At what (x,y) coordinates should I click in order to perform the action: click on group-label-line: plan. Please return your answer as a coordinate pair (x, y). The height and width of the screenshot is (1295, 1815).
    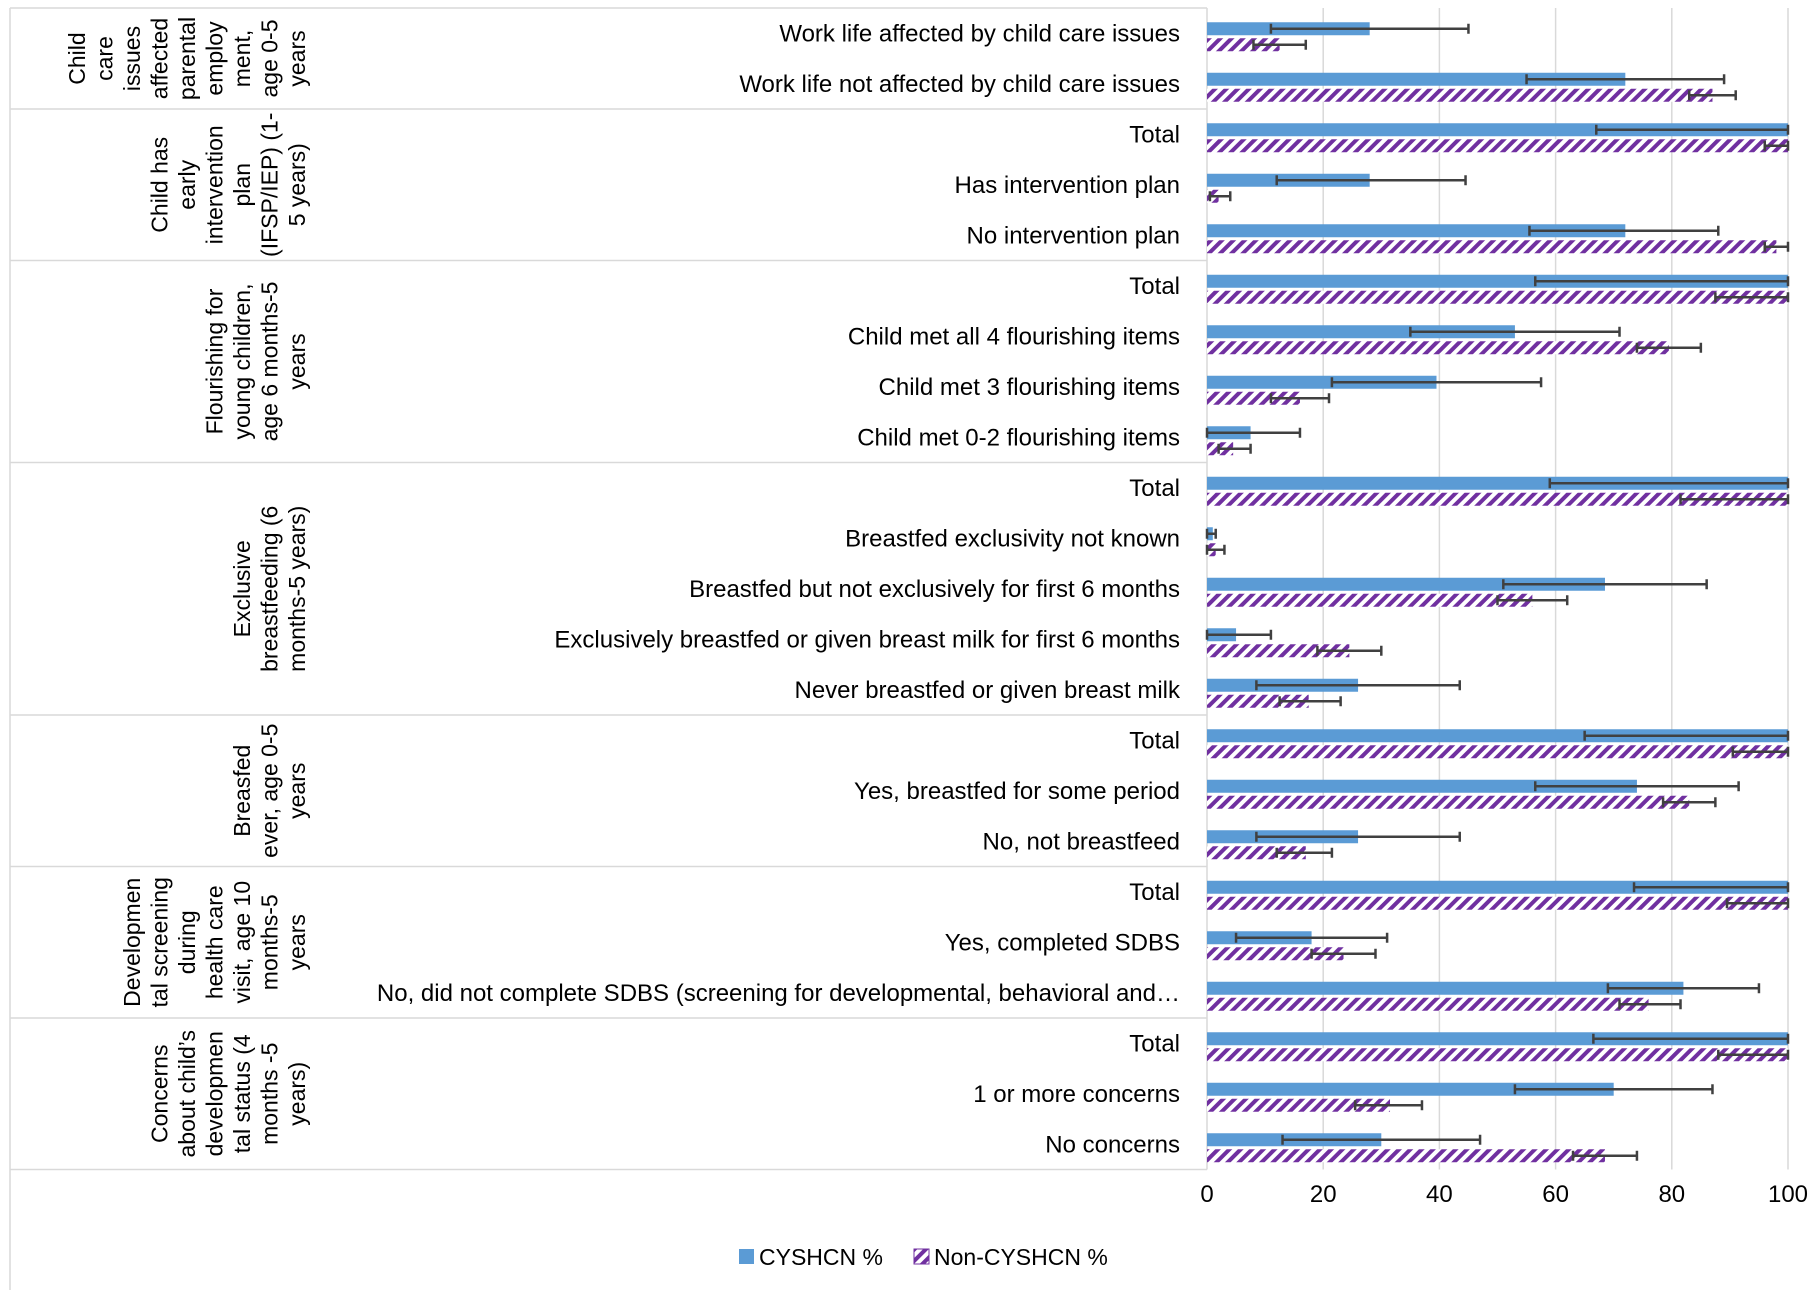
    Looking at the image, I should click on (242, 184).